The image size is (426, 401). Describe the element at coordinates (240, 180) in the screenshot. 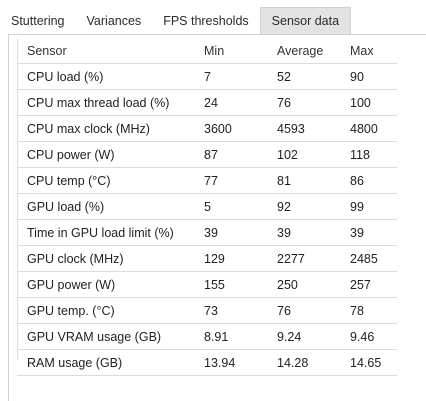

I see `min-cell: 77` at that location.